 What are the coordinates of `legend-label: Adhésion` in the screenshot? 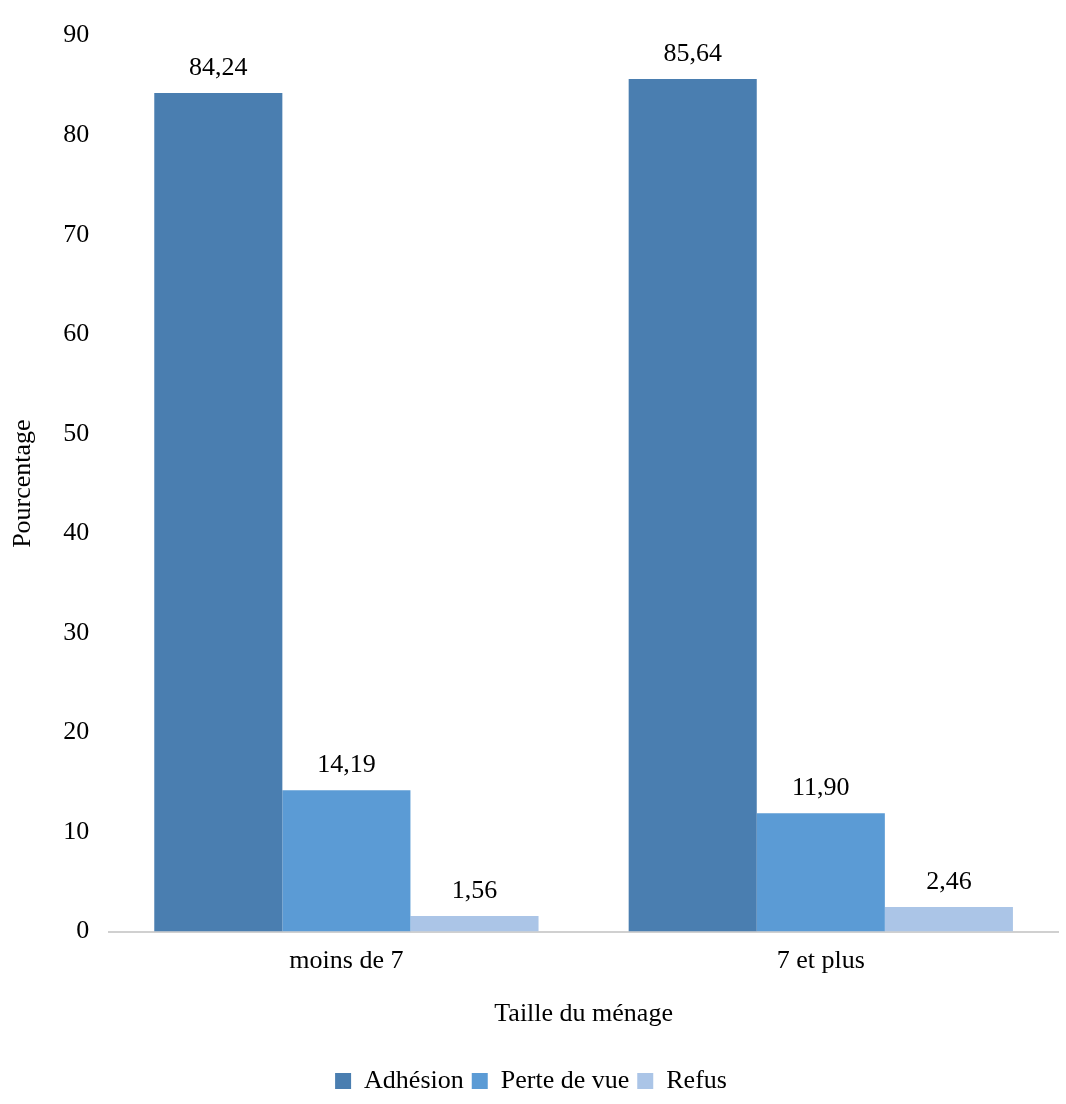 It's located at (414, 1079).